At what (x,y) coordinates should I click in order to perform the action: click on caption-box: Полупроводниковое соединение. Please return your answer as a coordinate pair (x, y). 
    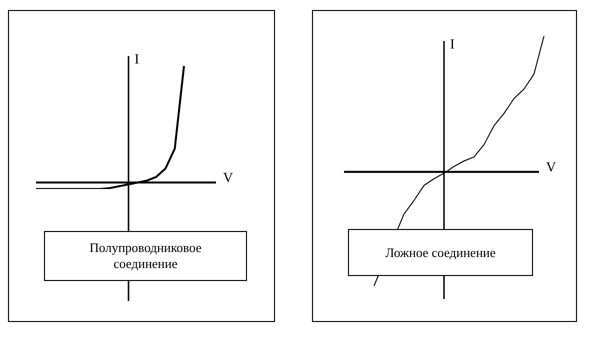
    Looking at the image, I should click on (145, 256).